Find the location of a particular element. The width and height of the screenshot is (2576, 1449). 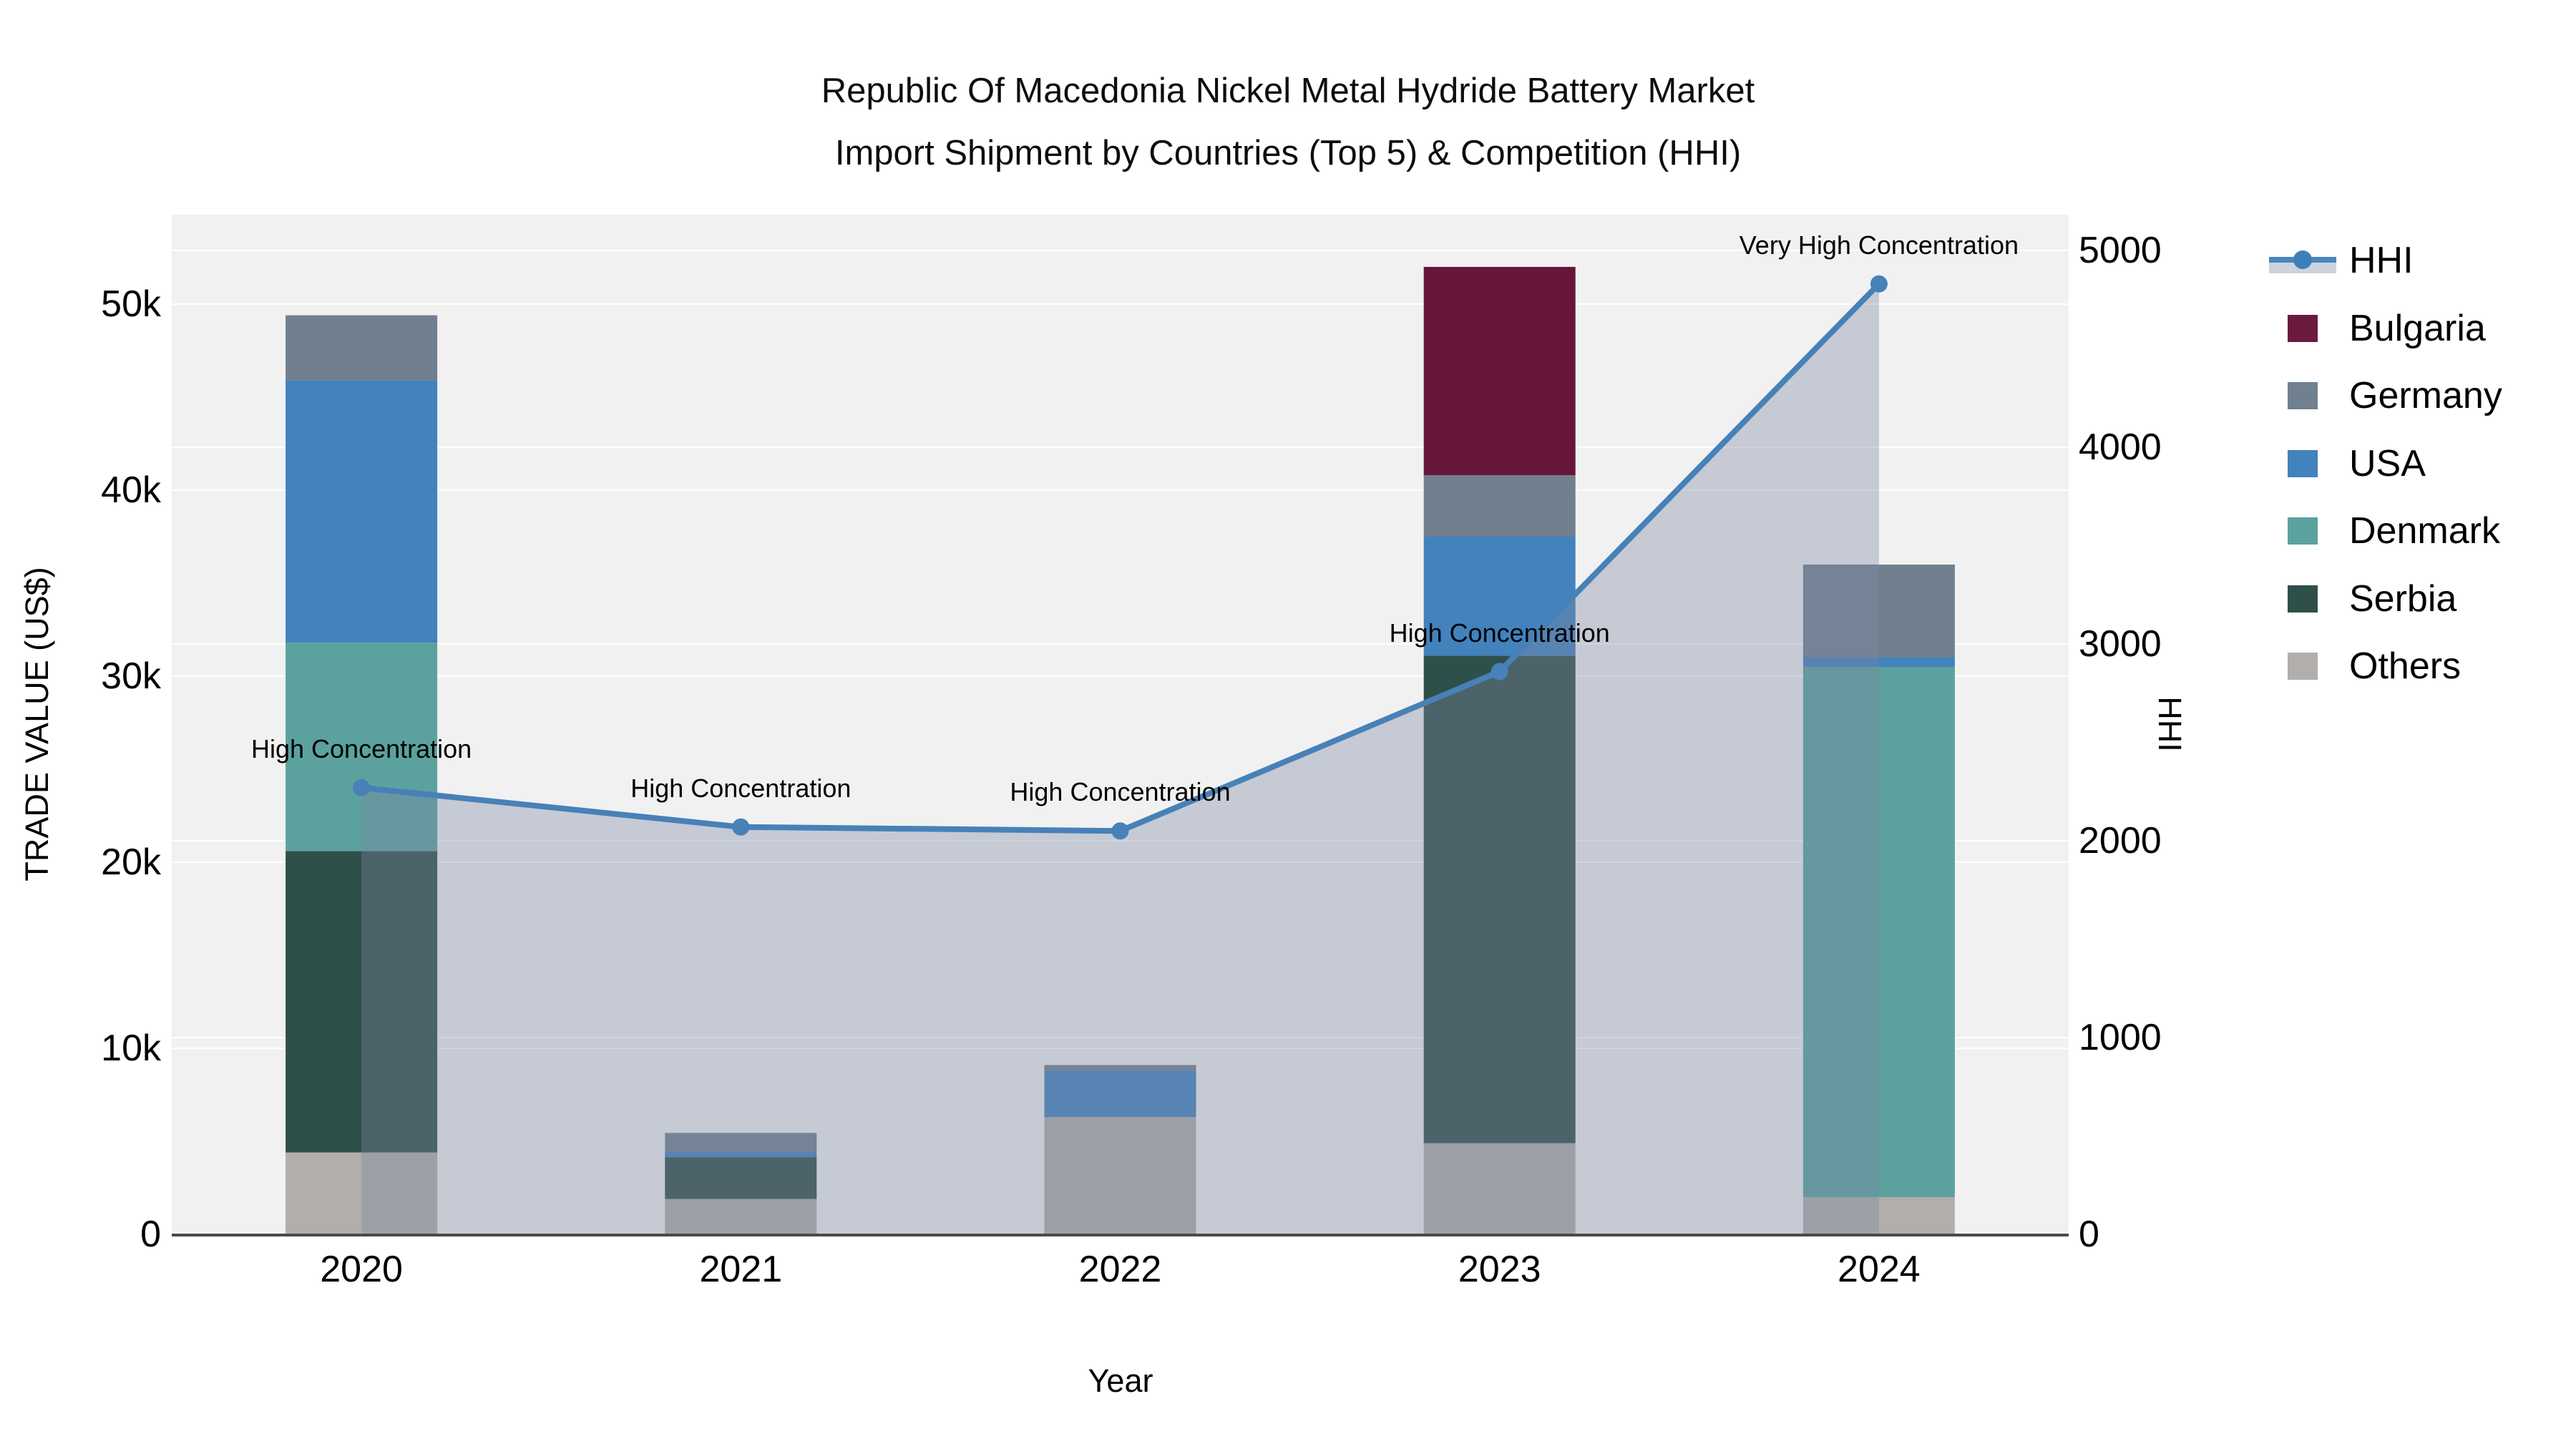

legend-label-germany: Germany is located at coordinates (2425, 395).